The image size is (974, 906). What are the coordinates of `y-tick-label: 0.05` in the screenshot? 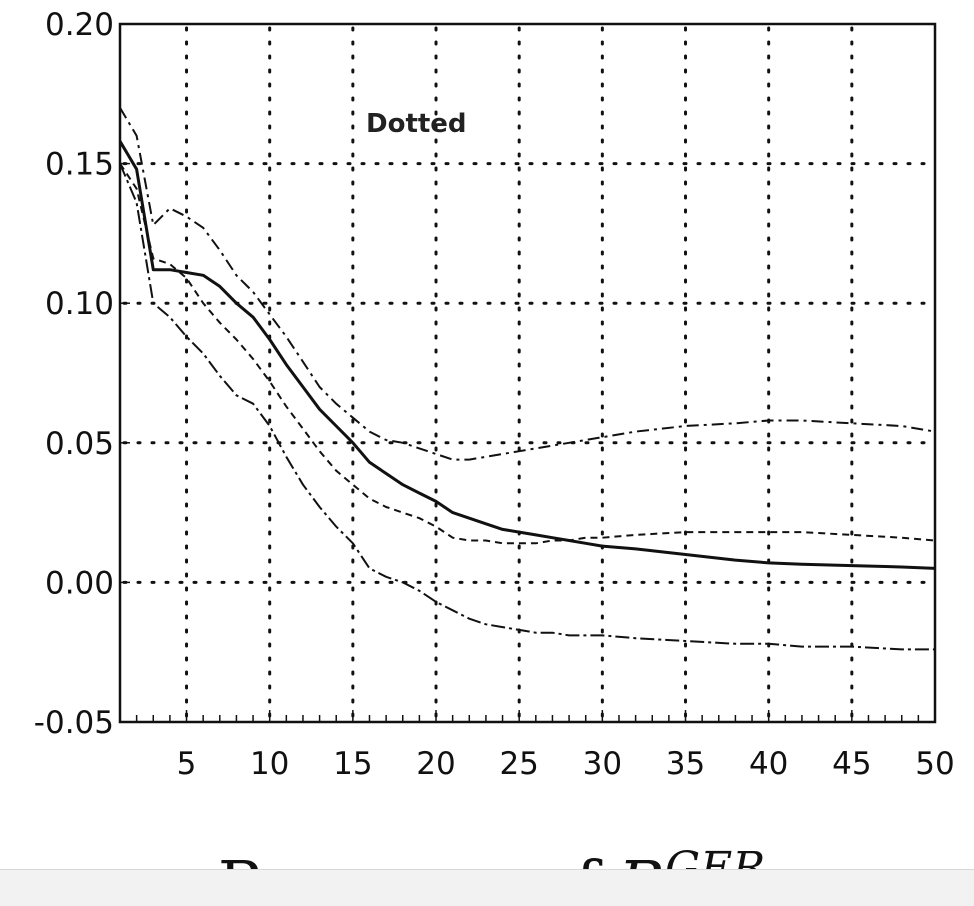 It's located at (79, 444).